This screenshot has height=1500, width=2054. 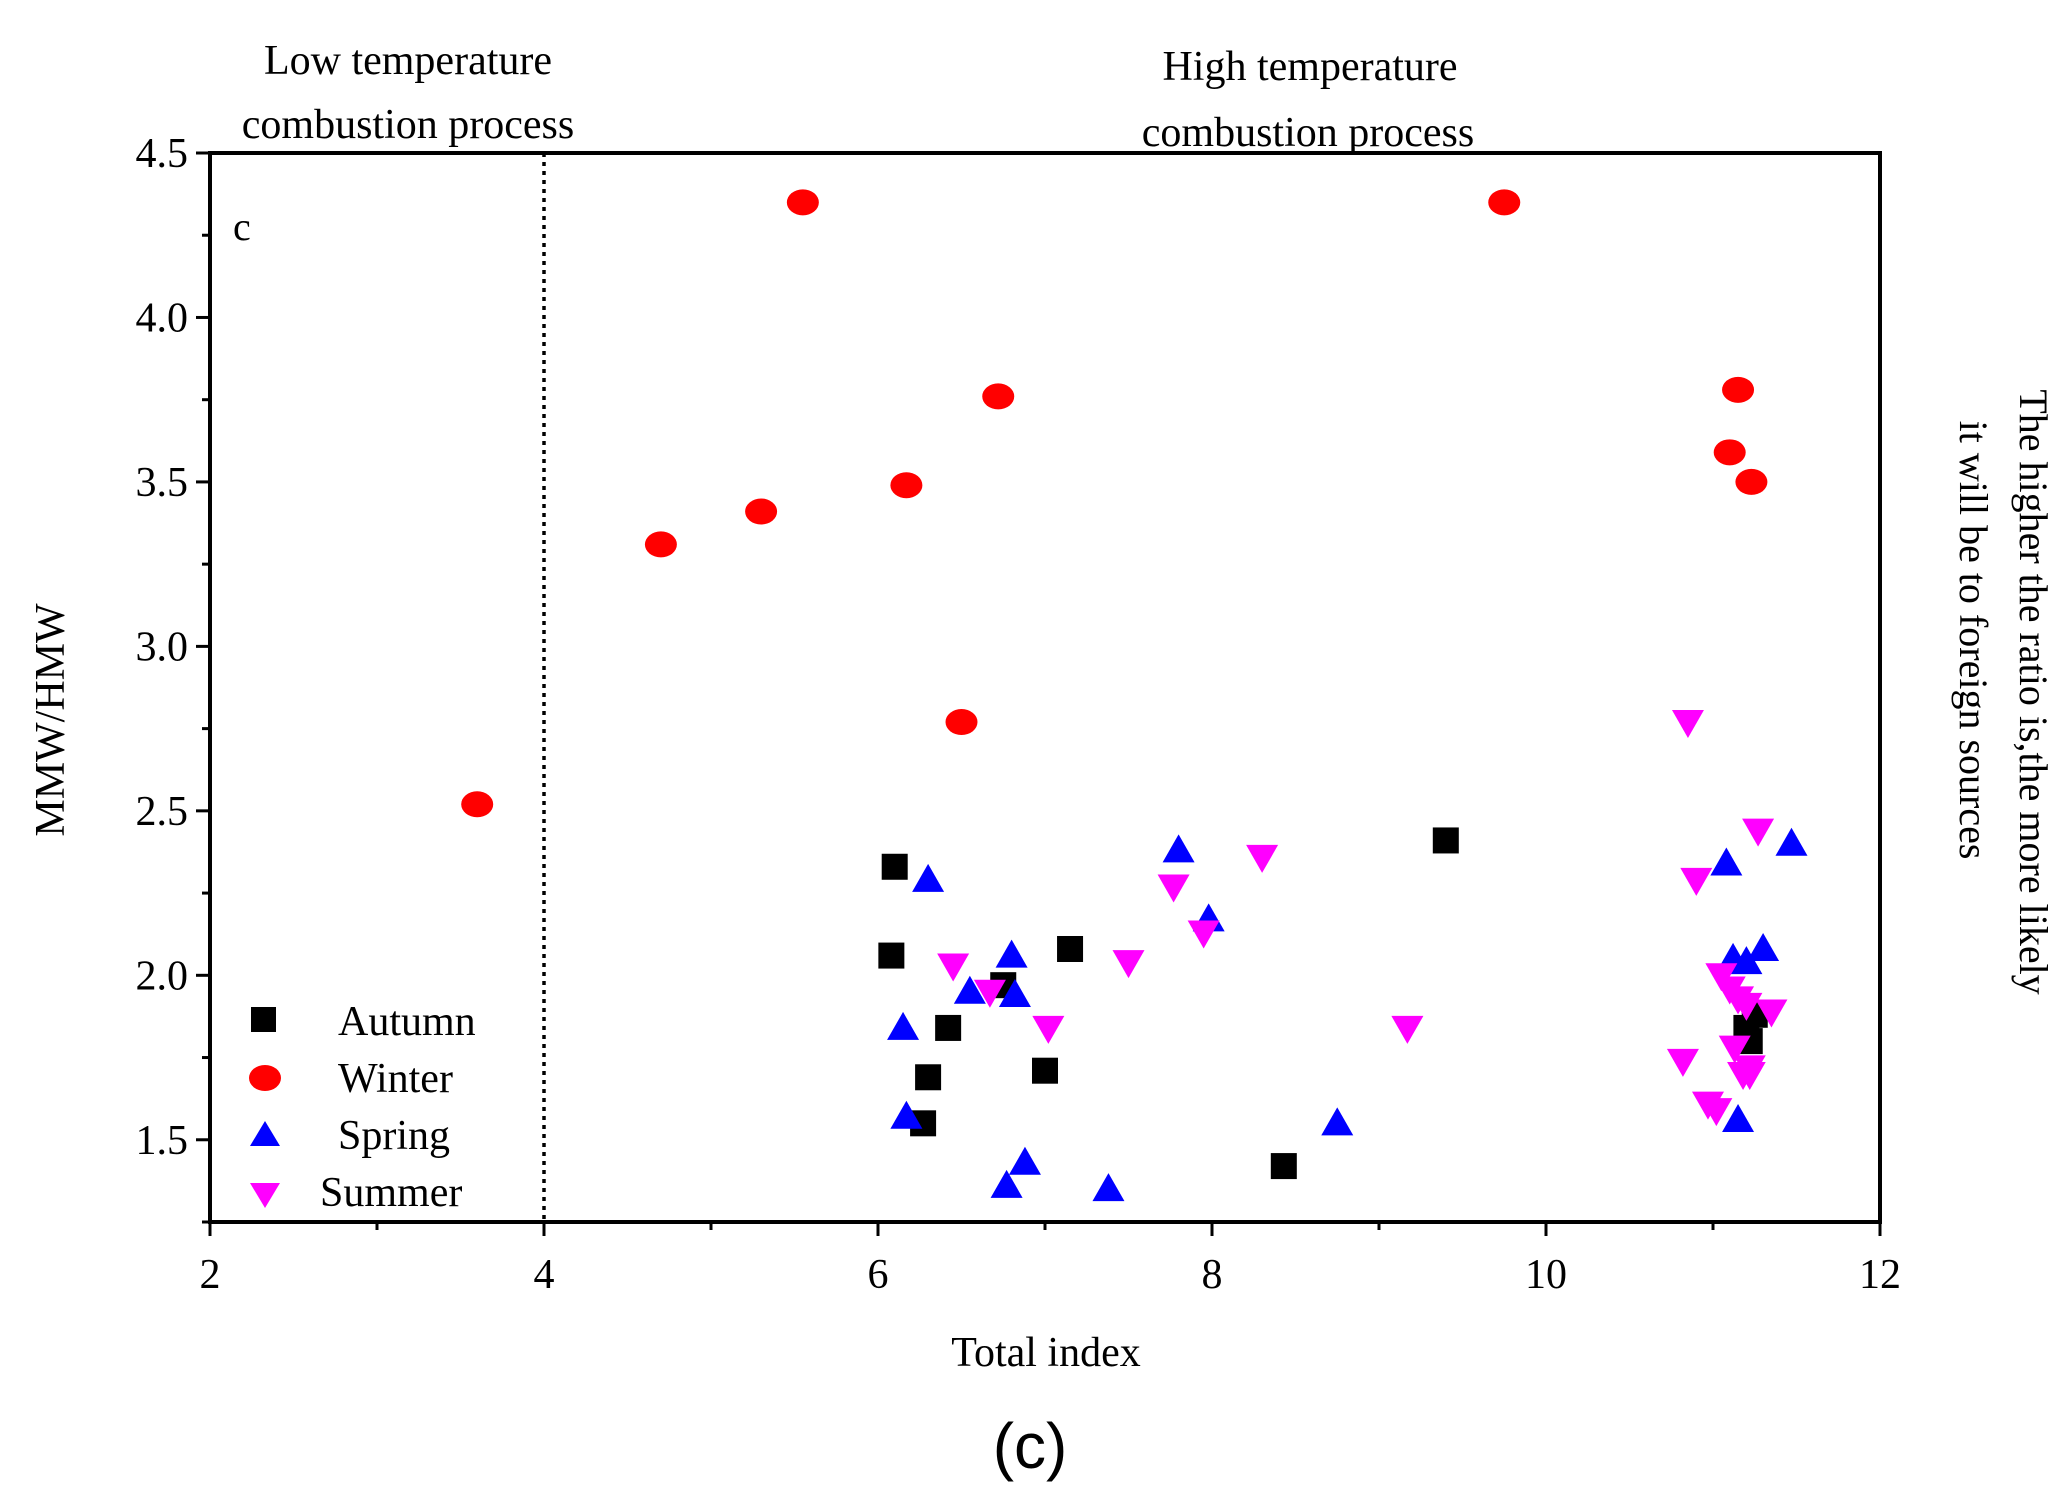 What do you see at coordinates (408, 125) in the screenshot?
I see `low-temp-label-line2: combustion process` at bounding box center [408, 125].